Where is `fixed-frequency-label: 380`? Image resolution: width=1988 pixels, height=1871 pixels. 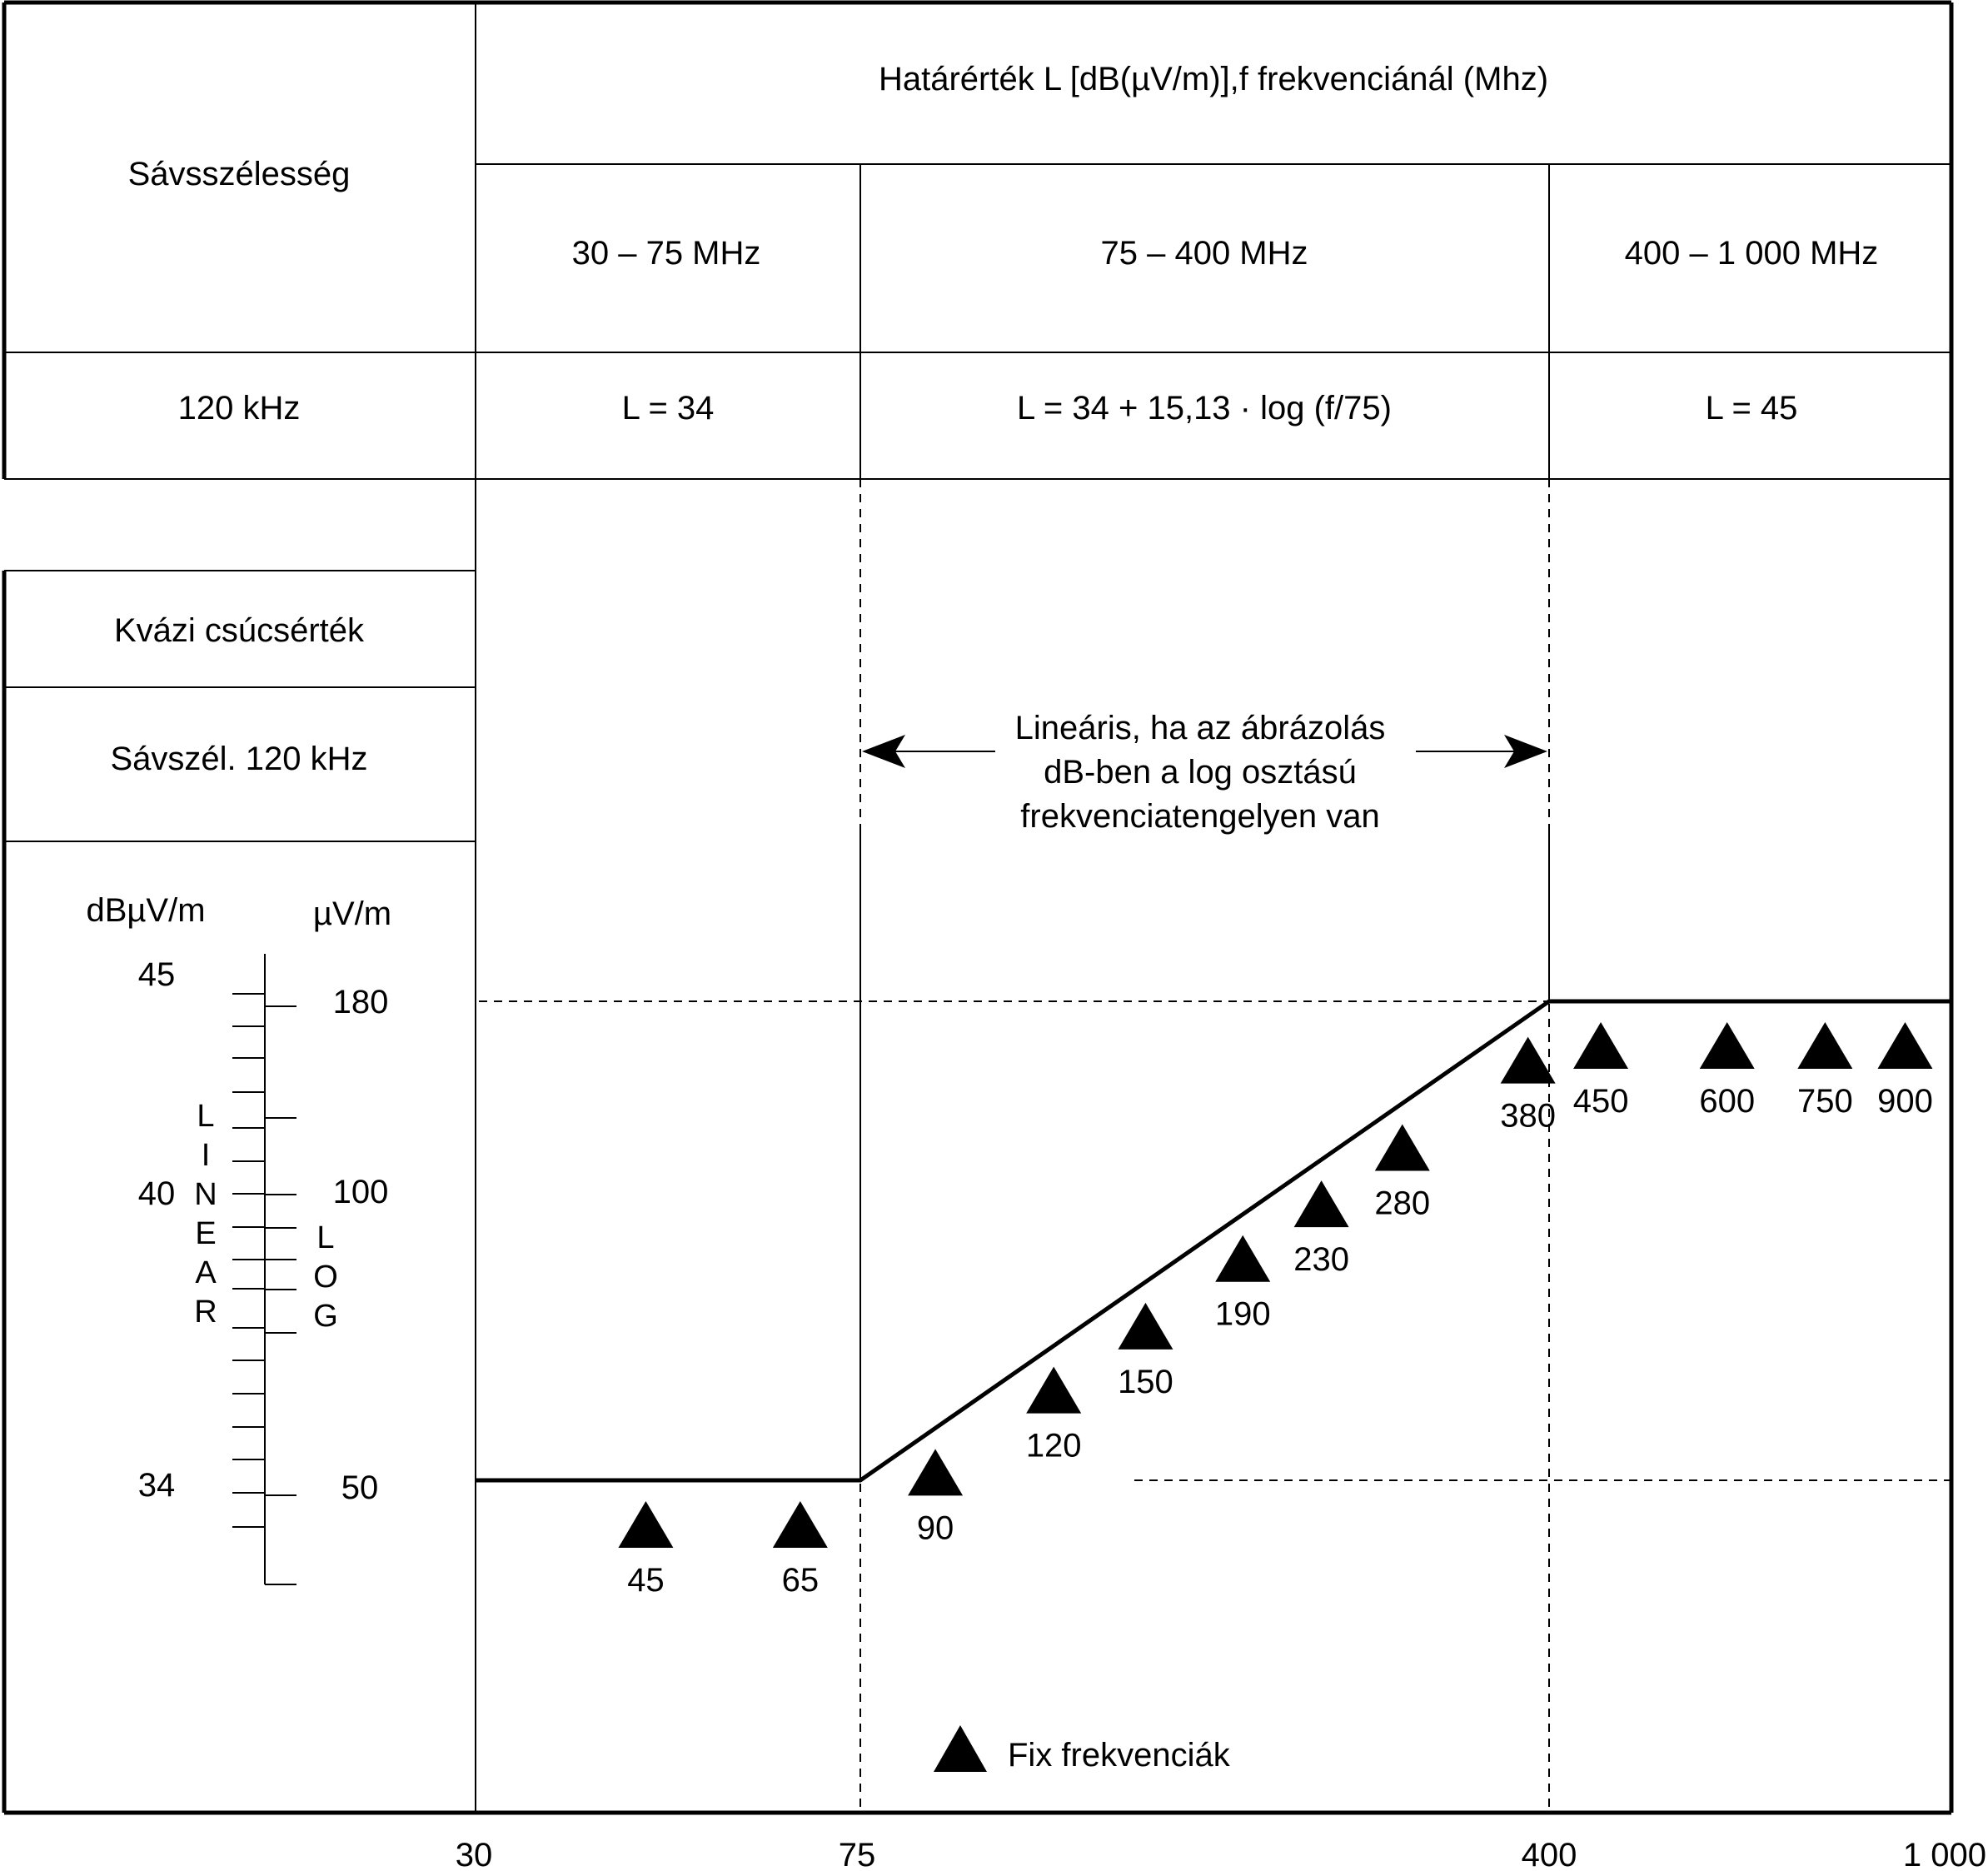 fixed-frequency-label: 380 is located at coordinates (1528, 1116).